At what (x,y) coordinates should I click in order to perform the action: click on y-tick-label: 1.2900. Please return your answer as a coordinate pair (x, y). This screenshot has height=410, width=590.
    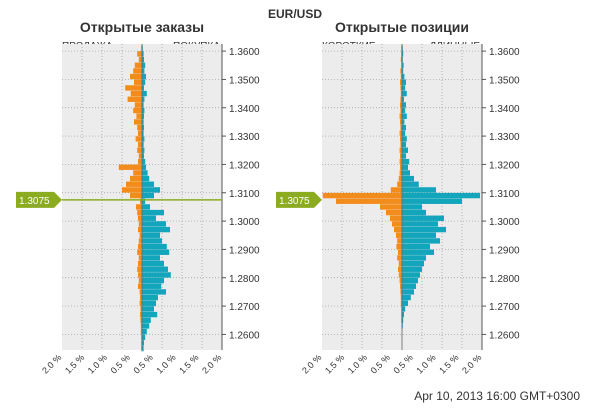
    Looking at the image, I should click on (244, 250).